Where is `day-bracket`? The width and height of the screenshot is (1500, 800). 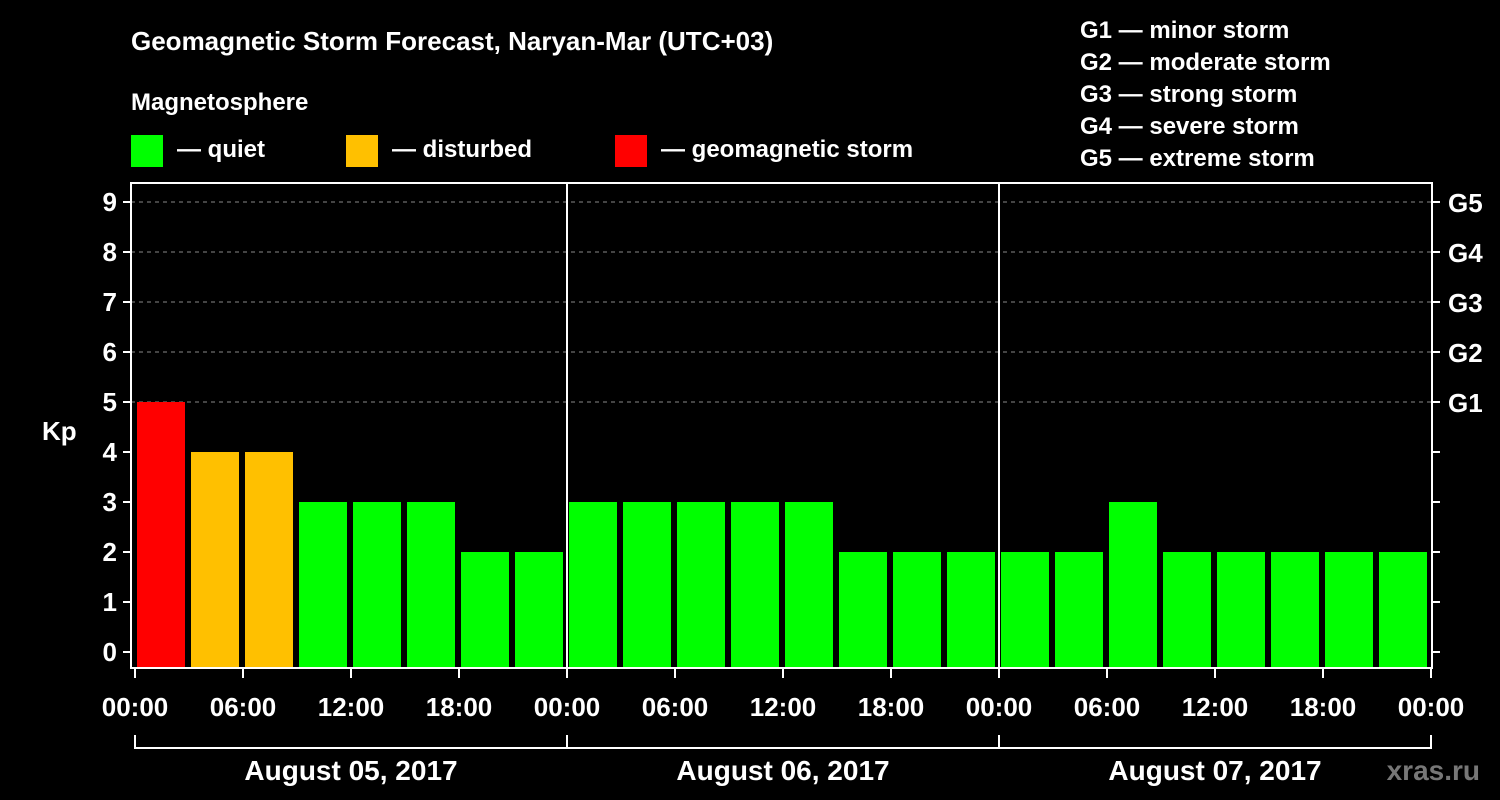 day-bracket is located at coordinates (783, 742).